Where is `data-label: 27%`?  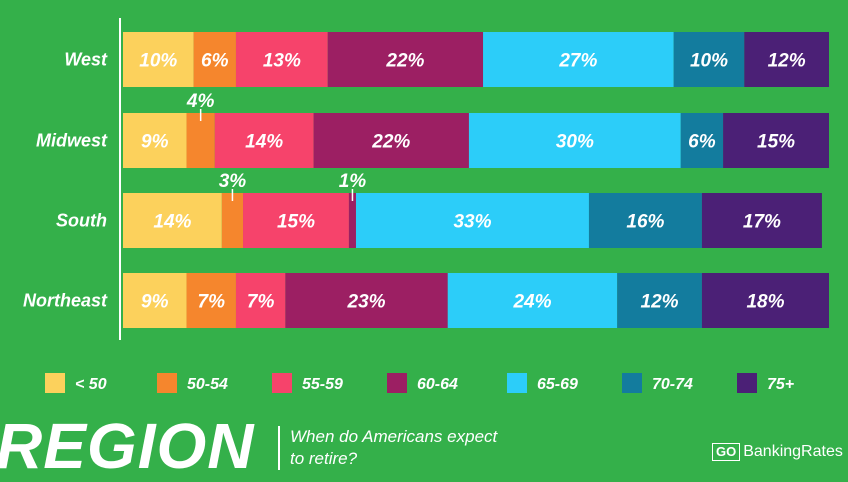
data-label: 27% is located at coordinates (577, 61).